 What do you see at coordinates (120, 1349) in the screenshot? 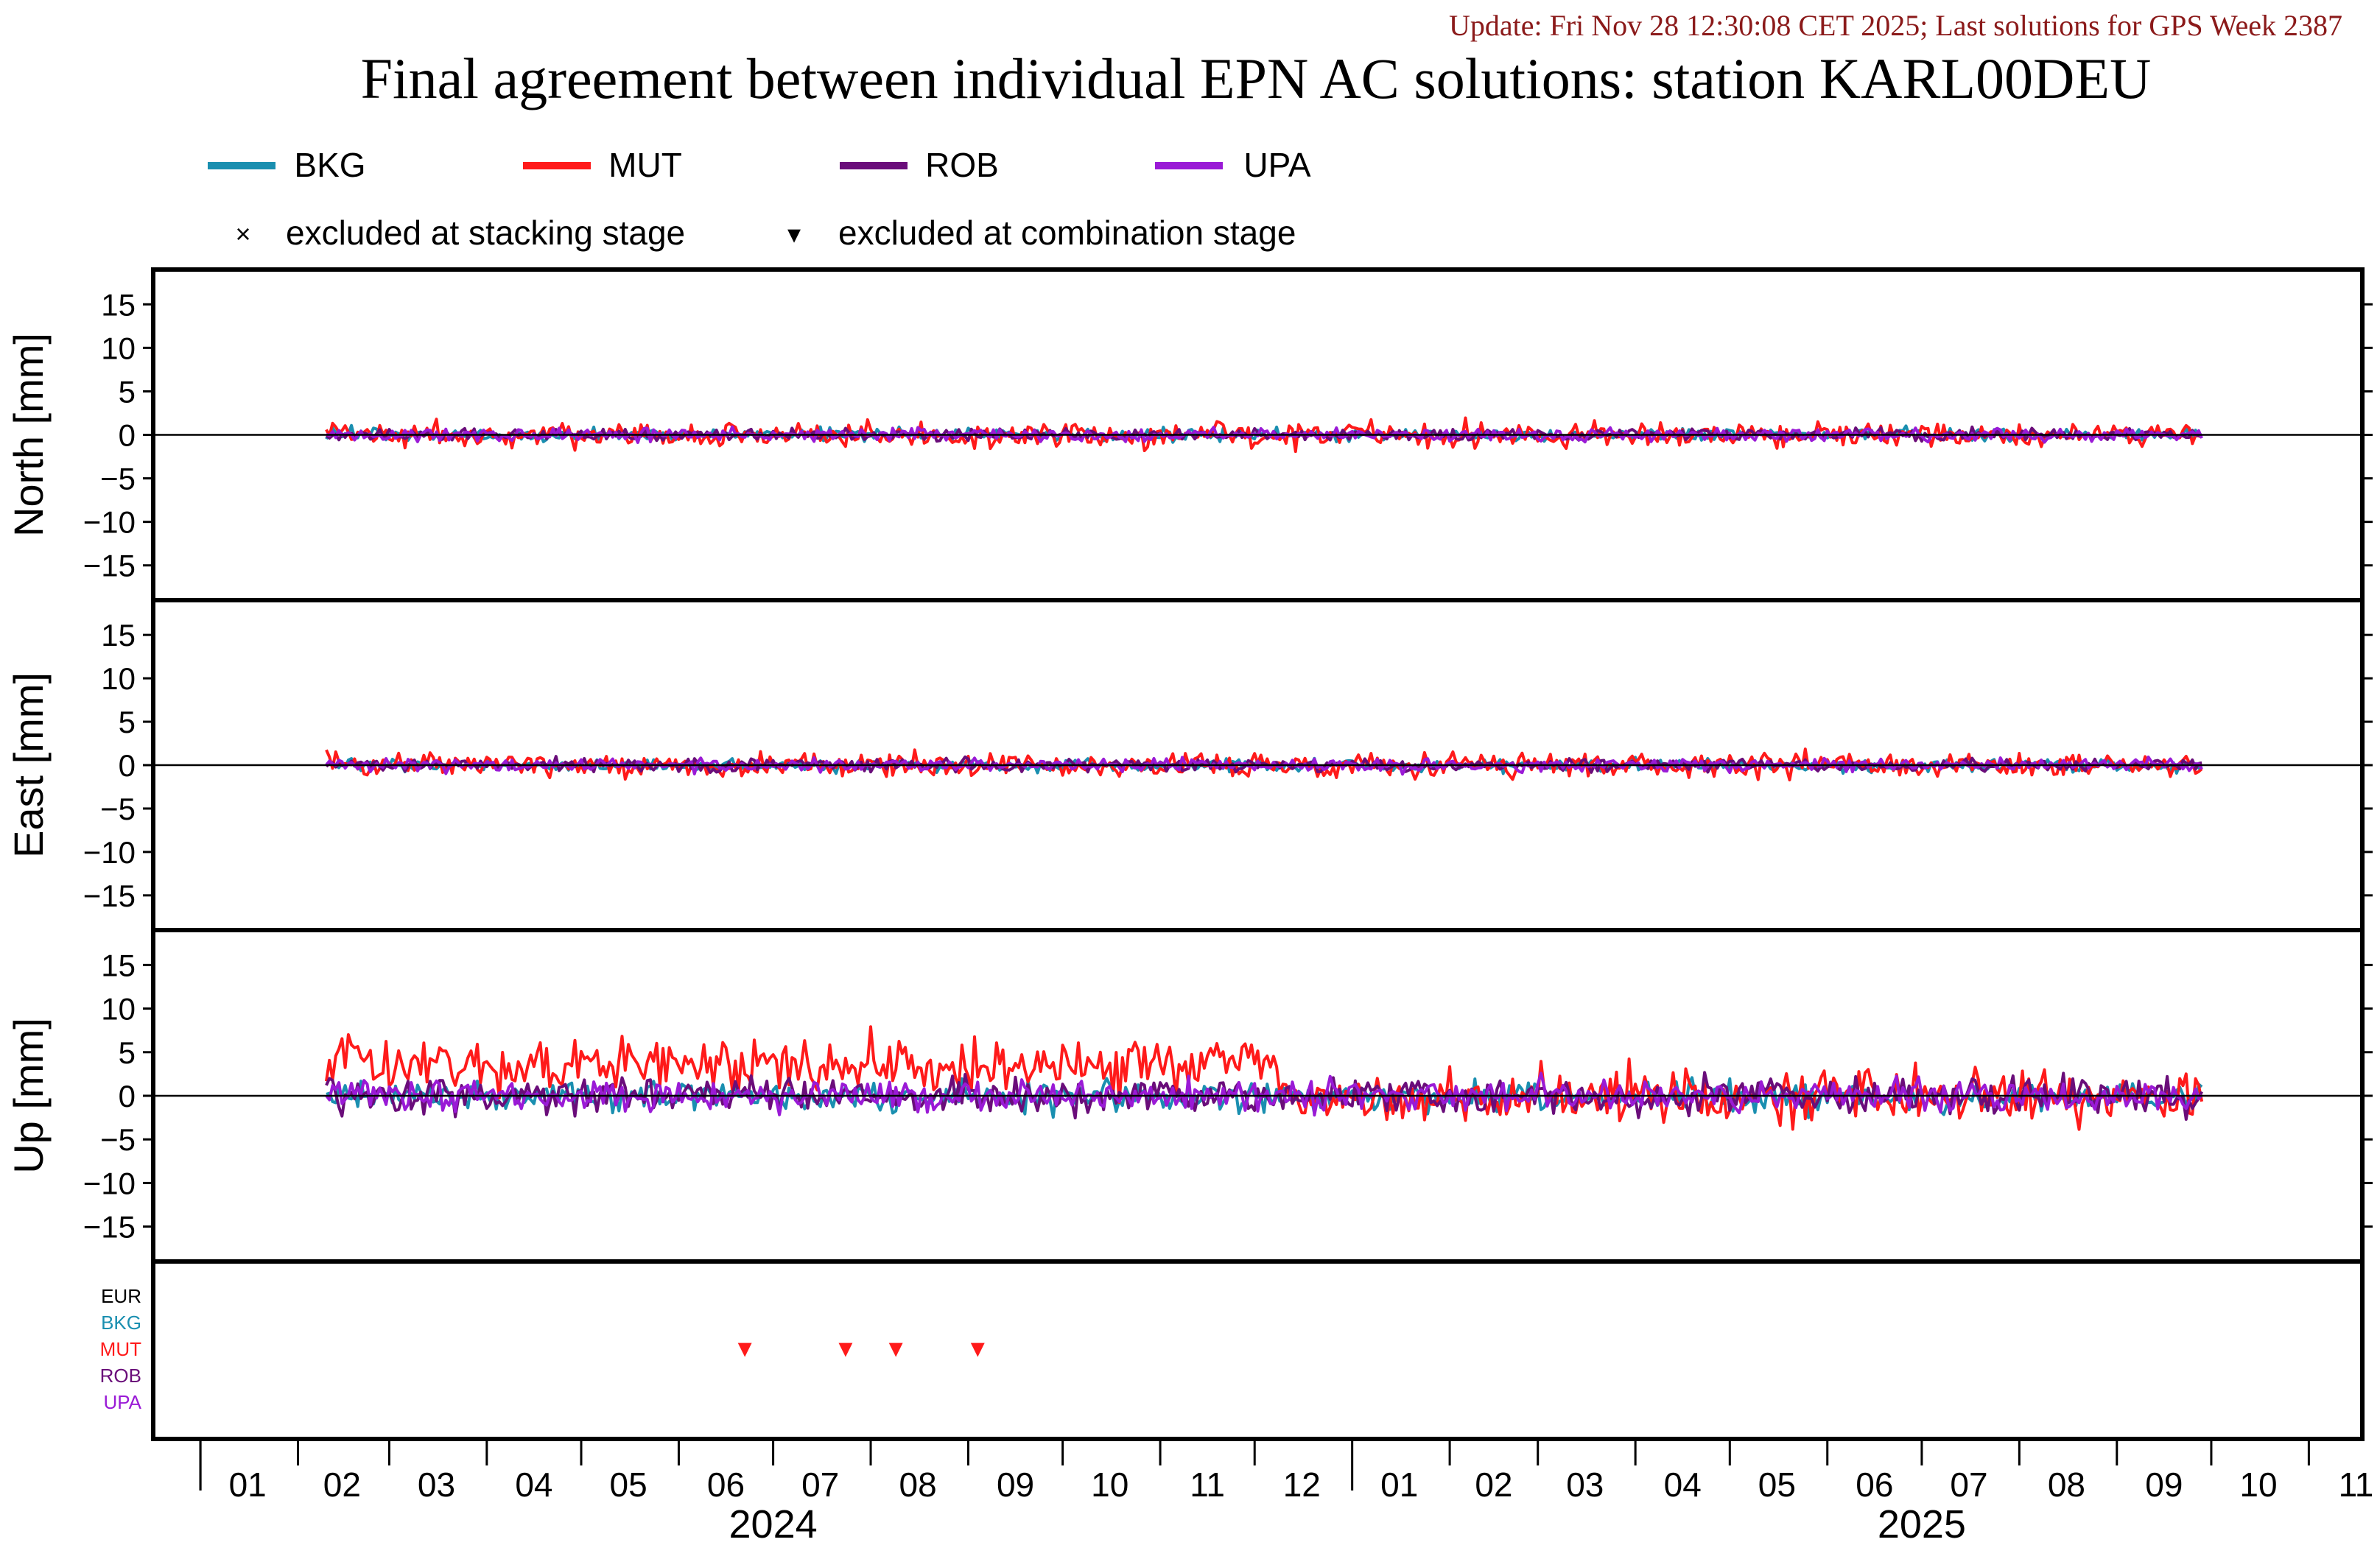
I see `exclusion-row-mut: MUT` at bounding box center [120, 1349].